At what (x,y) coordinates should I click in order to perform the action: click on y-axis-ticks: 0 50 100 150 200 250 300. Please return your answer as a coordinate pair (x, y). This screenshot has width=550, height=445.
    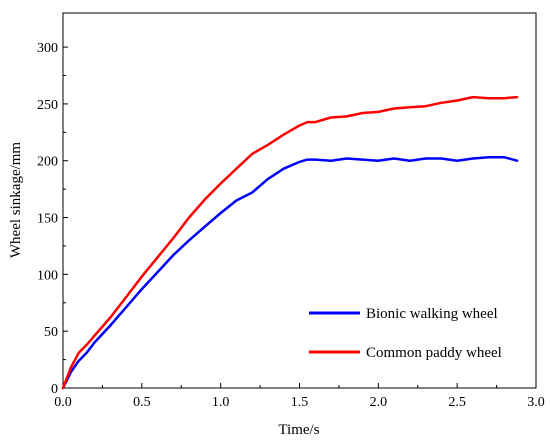
    Looking at the image, I should click on (52, 219).